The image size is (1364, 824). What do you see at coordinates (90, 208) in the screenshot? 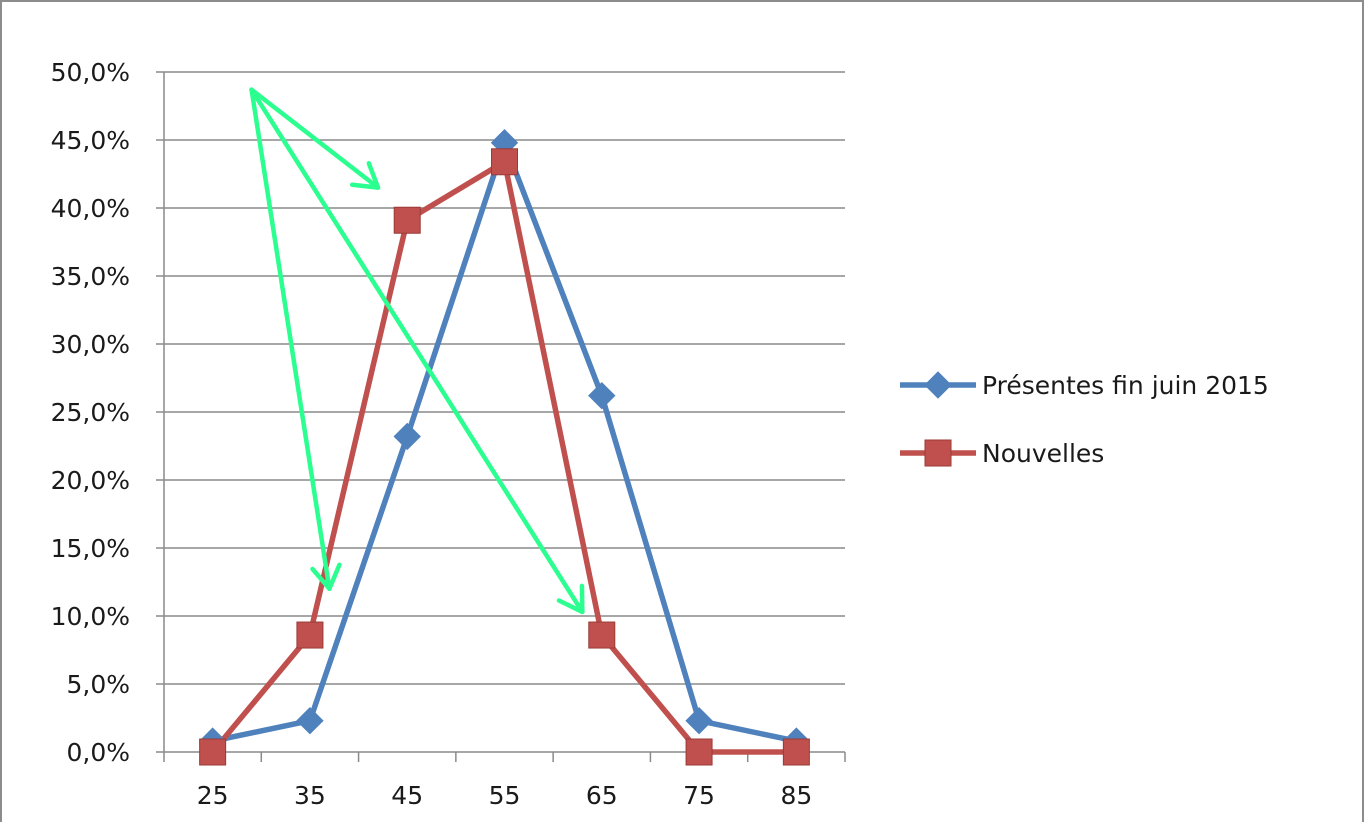
I see `y-tick-label: 40,0%` at bounding box center [90, 208].